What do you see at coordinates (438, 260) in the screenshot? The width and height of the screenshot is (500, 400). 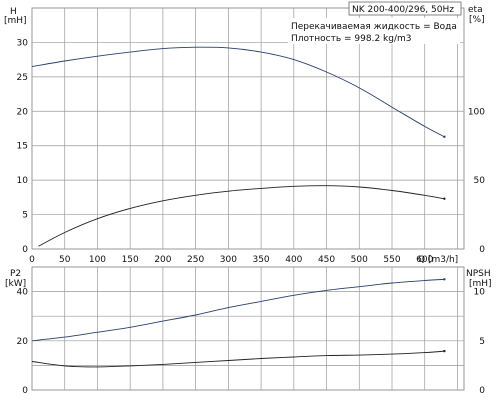 I see `x-axis-label: Q [m3/h]` at bounding box center [438, 260].